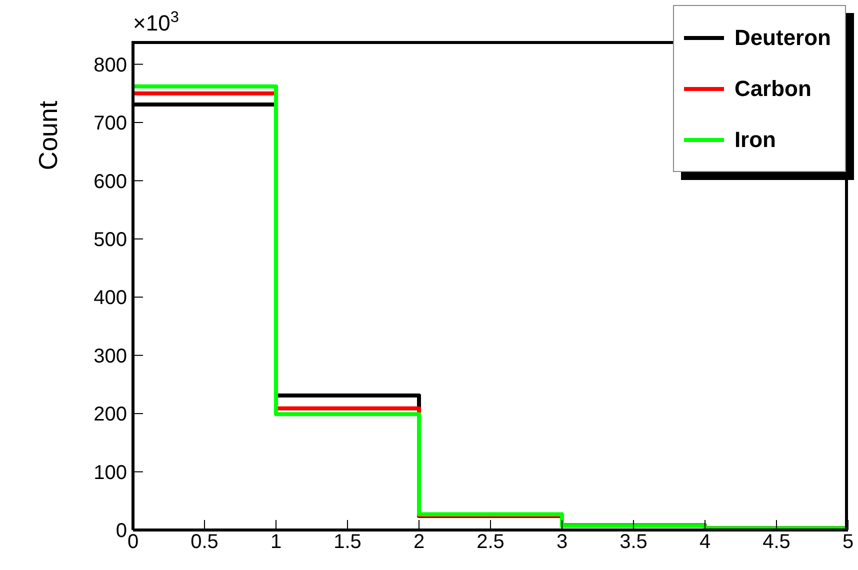  Describe the element at coordinates (110, 356) in the screenshot. I see `y-tick-label: 300` at that location.